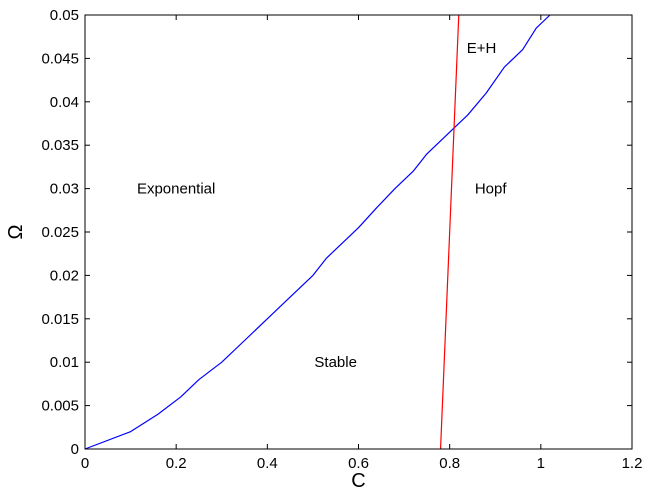 The height and width of the screenshot is (500, 649). What do you see at coordinates (64, 275) in the screenshot?
I see `y-tick-label: 0.02` at bounding box center [64, 275].